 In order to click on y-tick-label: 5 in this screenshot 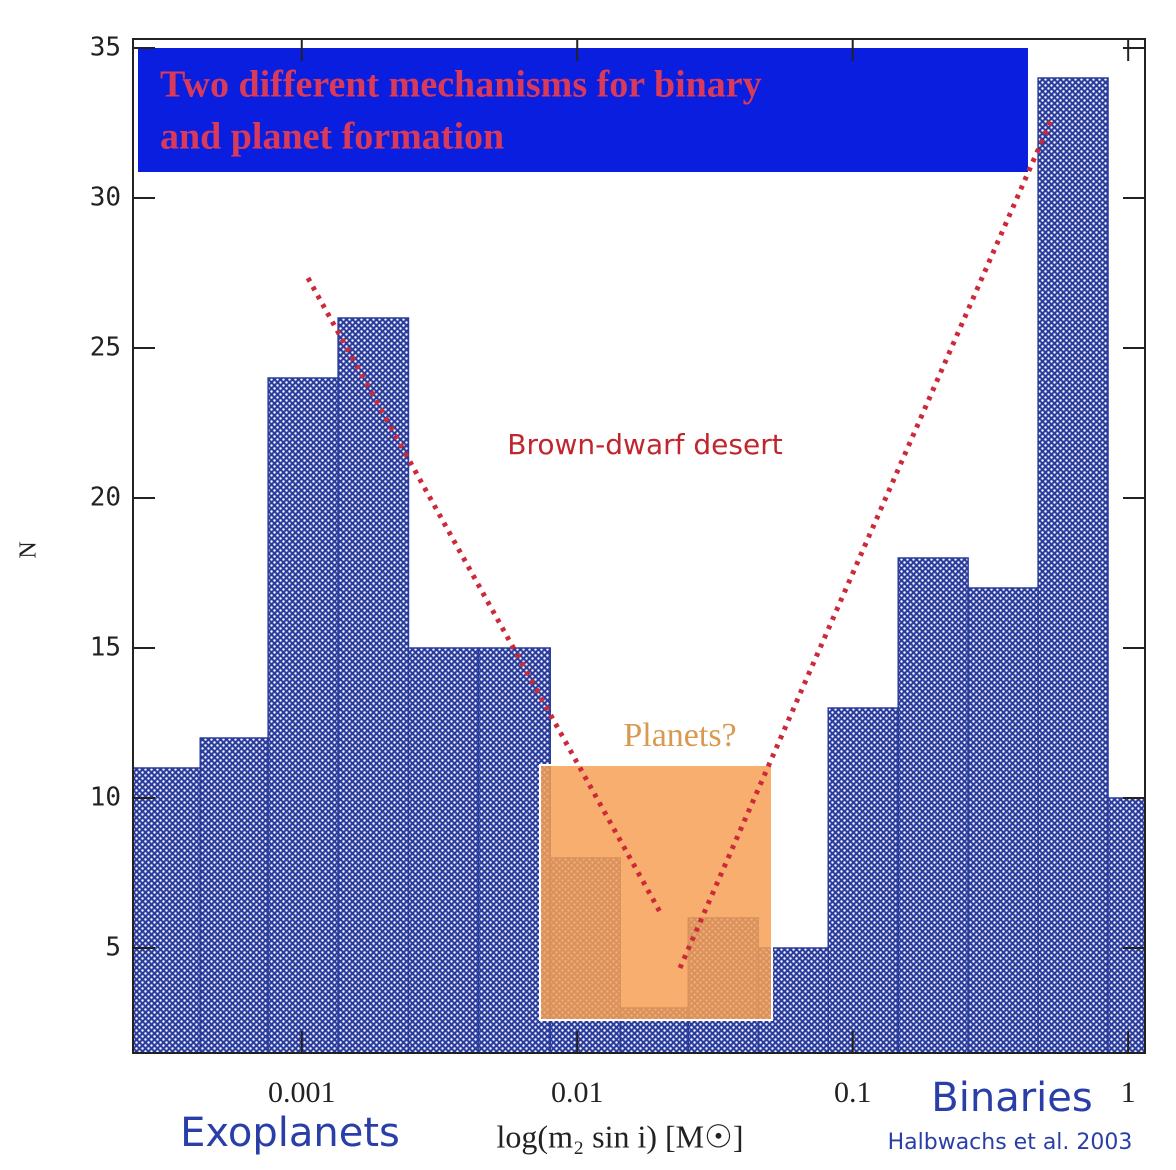, I will do `click(113, 948)`.